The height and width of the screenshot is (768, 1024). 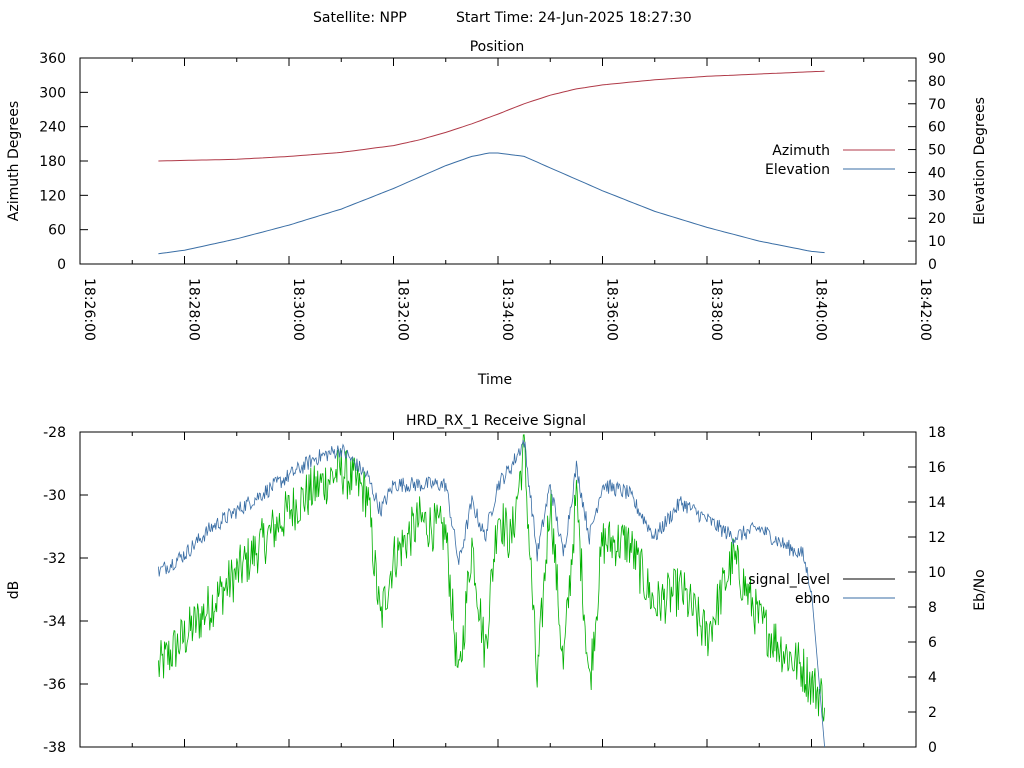 What do you see at coordinates (937, 219) in the screenshot?
I see `elevation-axis-tick-label: 20` at bounding box center [937, 219].